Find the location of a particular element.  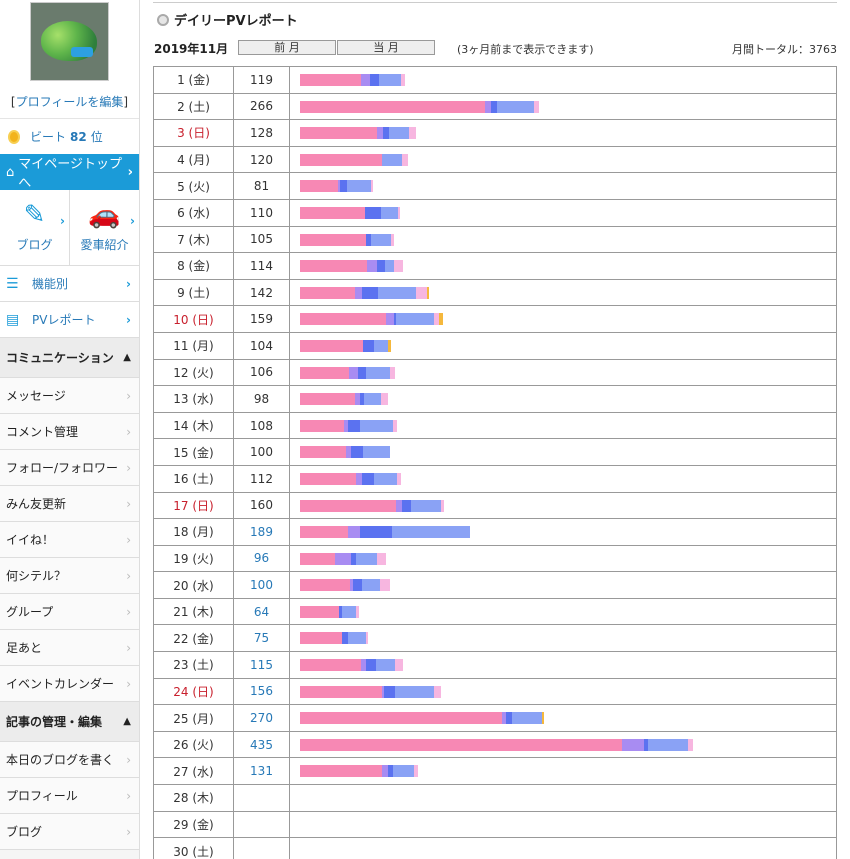

table-row: 4 (月) 120 is located at coordinates (495, 159).